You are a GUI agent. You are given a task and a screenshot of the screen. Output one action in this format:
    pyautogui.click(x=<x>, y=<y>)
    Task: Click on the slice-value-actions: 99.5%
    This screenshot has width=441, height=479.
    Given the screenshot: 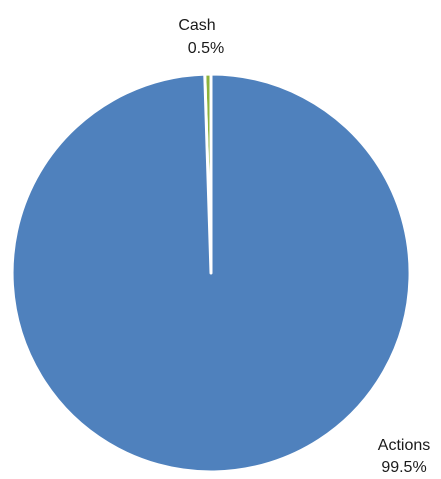 What is the action you would take?
    pyautogui.click(x=403, y=467)
    